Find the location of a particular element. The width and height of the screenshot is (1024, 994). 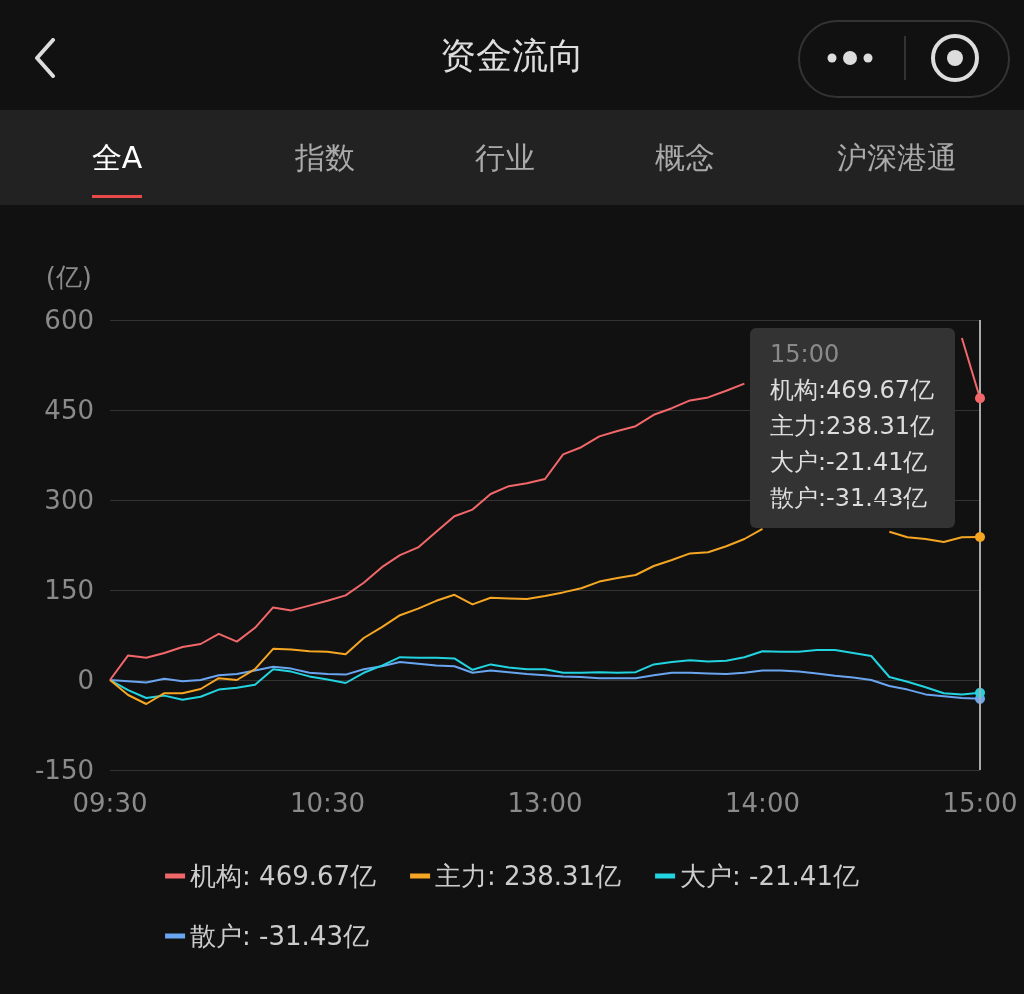

y-tick-label: 600 is located at coordinates (69, 320).